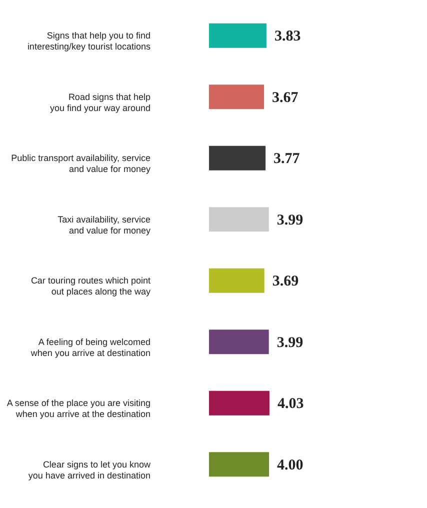 This screenshot has width=427, height=508. I want to click on y-tick-label: Public transport availability, service and value for money, so click(81, 163).